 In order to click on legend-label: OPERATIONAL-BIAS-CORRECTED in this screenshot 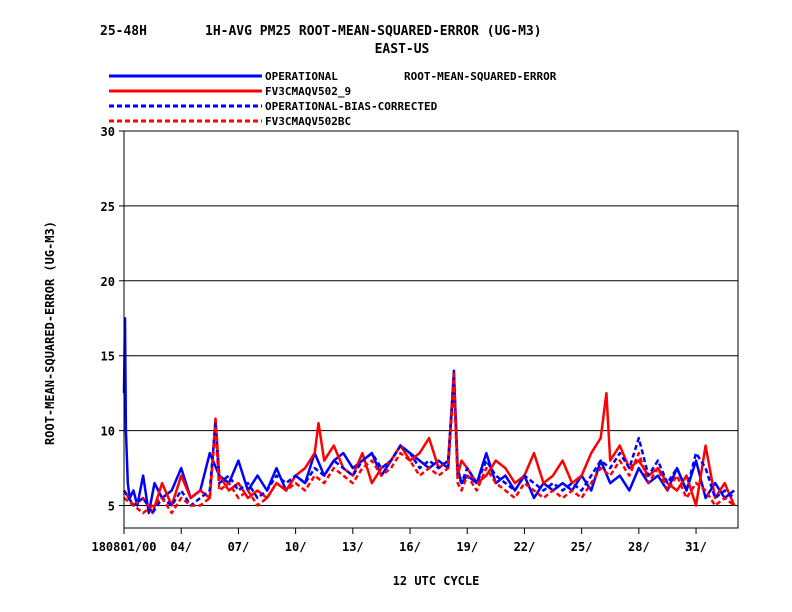, I will do `click(351, 106)`.